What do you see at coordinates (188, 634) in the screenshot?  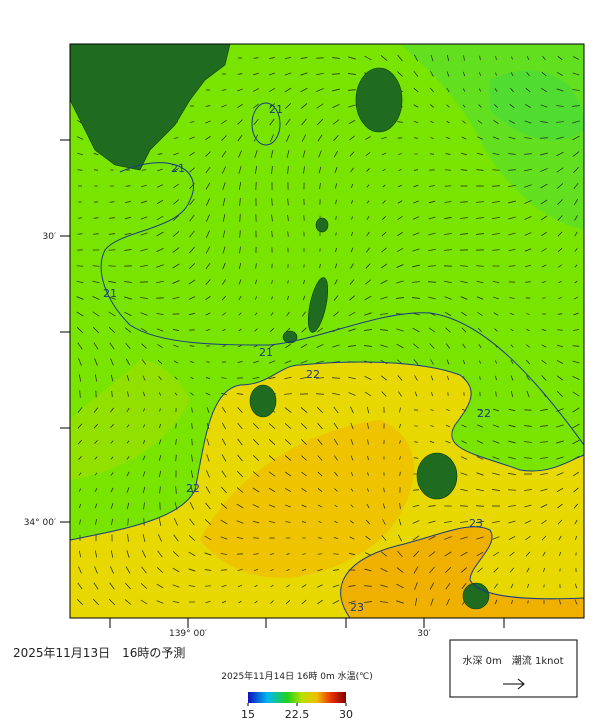 I see `lon-label: 139° 00′` at bounding box center [188, 634].